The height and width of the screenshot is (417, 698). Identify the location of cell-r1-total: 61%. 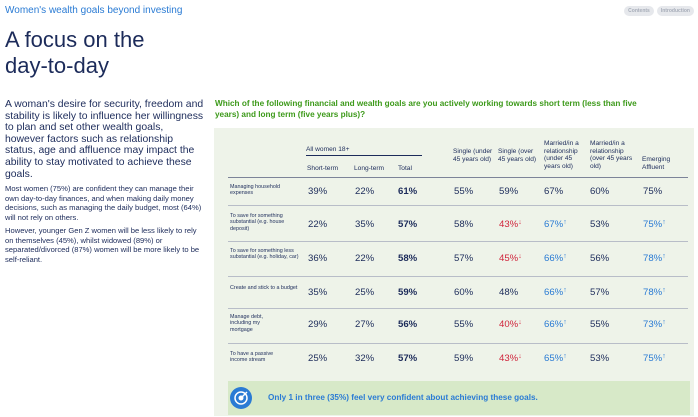
(408, 191).